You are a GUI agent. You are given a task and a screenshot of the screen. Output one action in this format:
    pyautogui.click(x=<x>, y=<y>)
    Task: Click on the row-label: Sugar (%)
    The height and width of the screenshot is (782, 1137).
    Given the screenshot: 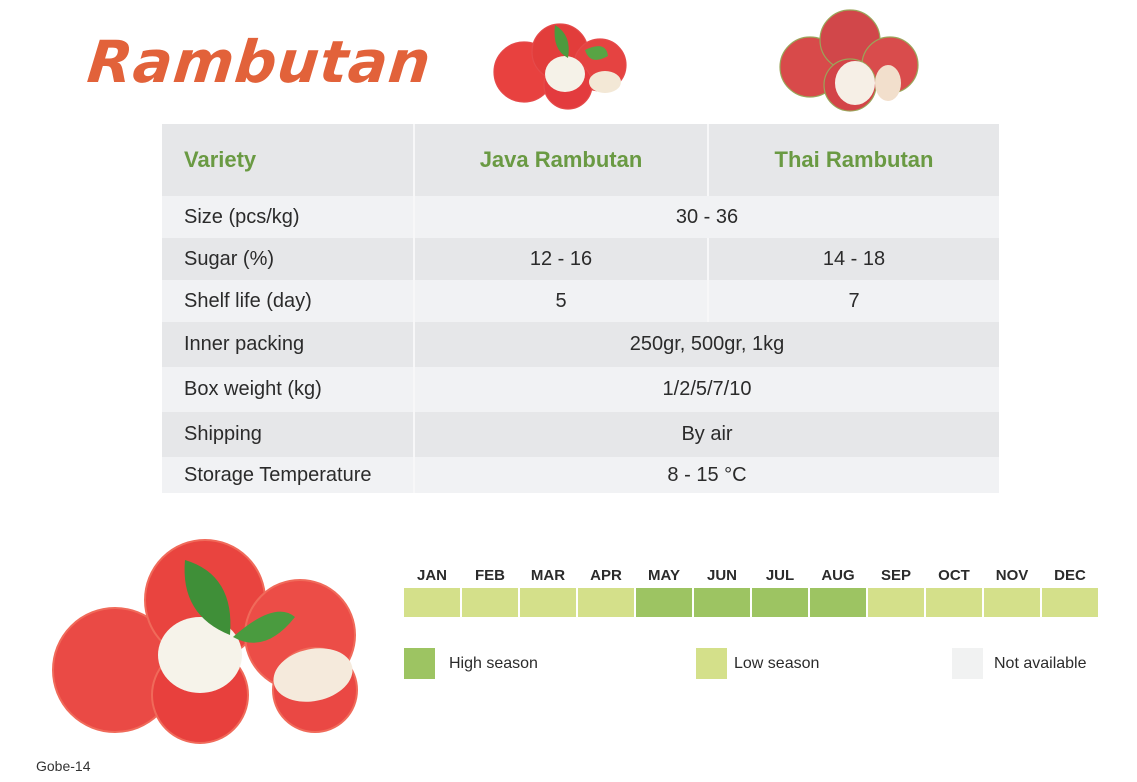 What is the action you would take?
    pyautogui.click(x=288, y=259)
    